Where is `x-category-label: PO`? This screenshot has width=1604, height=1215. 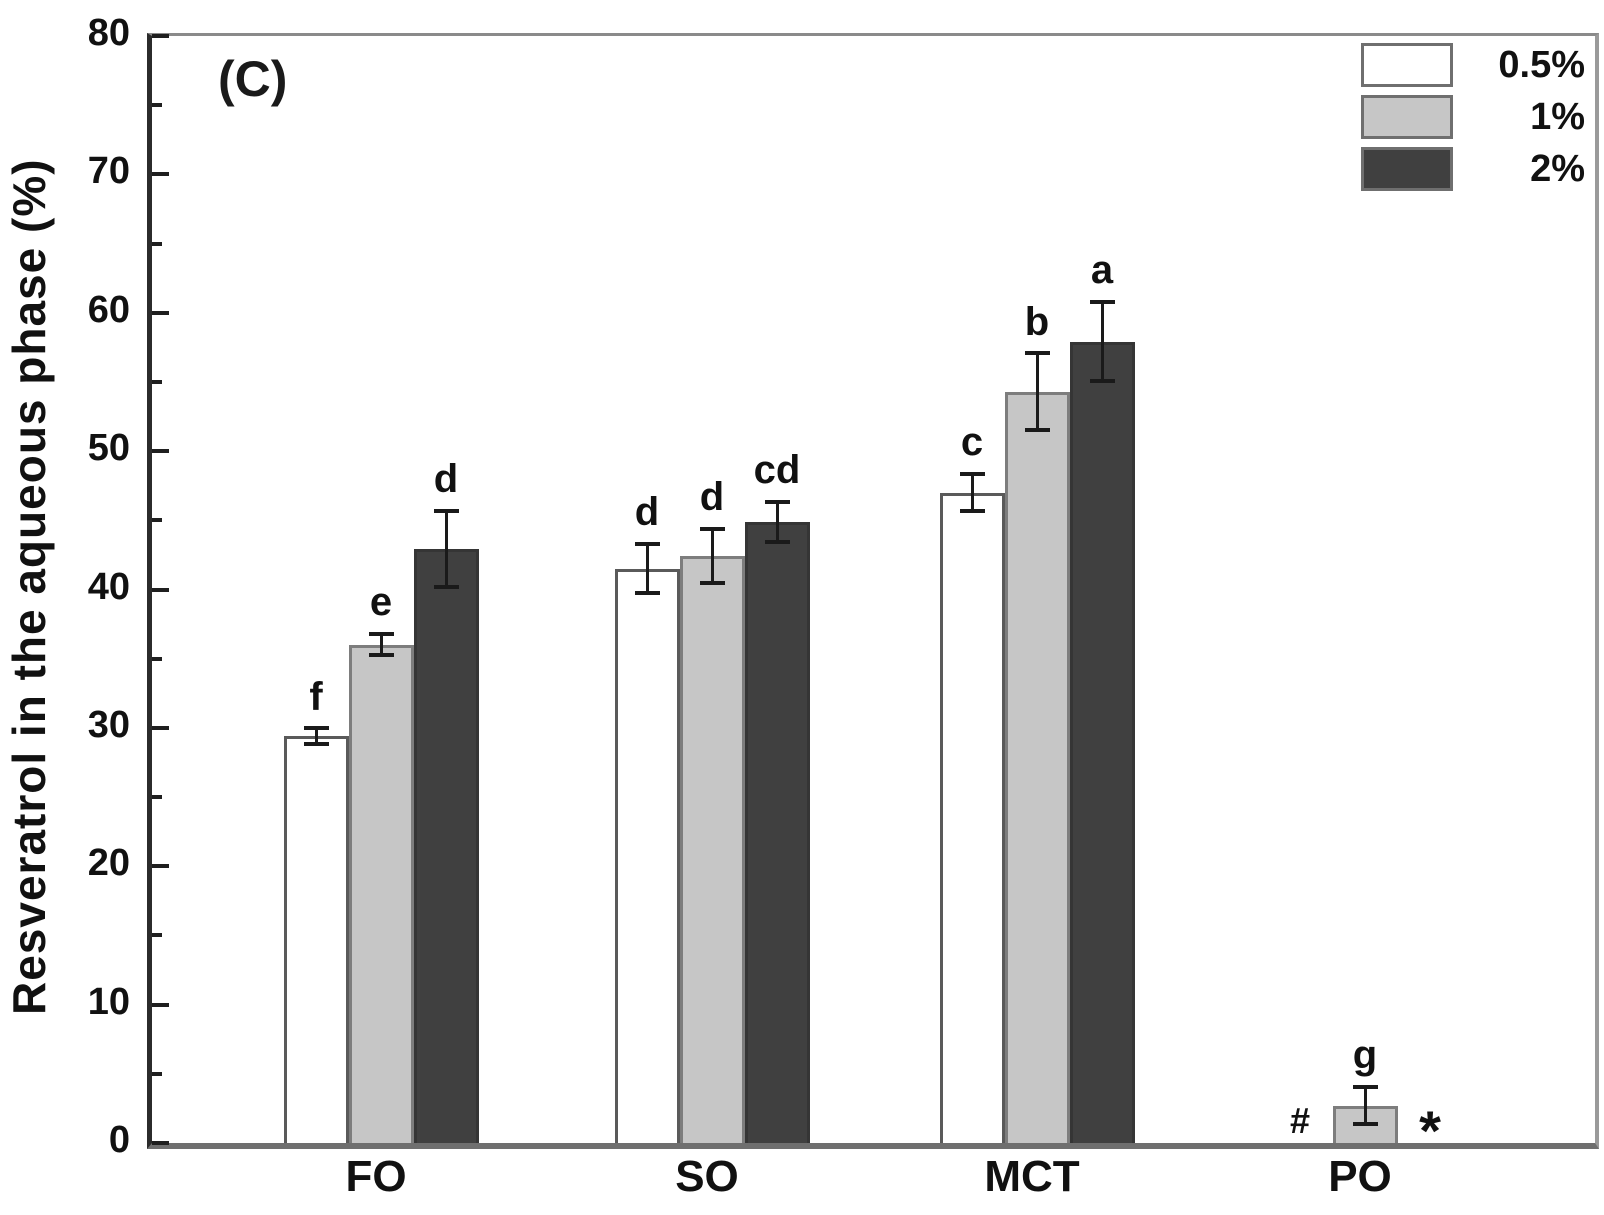
x-category-label: PO is located at coordinates (1360, 1176).